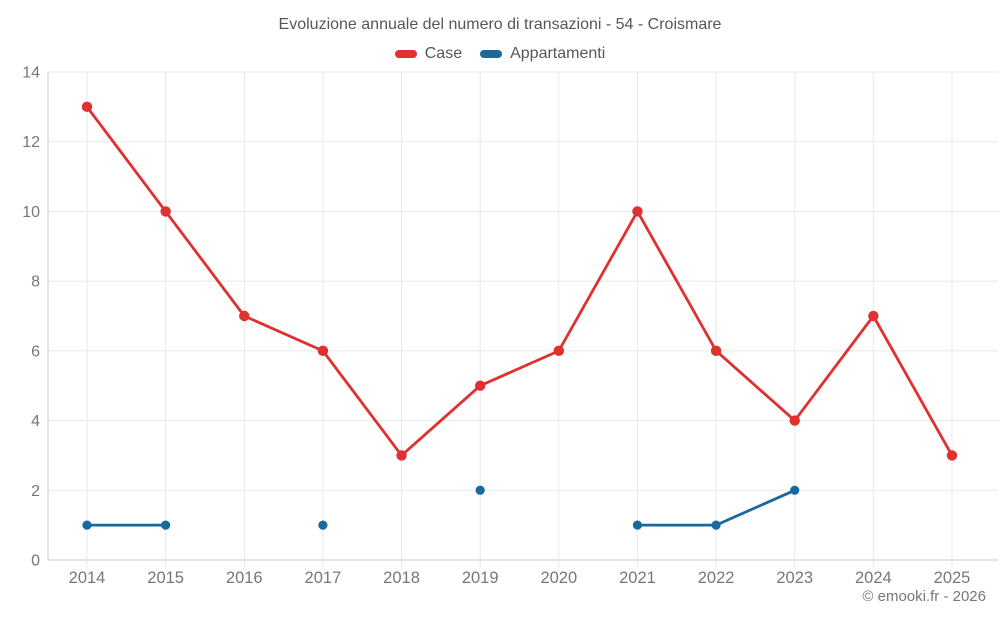  I want to click on x-tick-label: 2023, so click(794, 578).